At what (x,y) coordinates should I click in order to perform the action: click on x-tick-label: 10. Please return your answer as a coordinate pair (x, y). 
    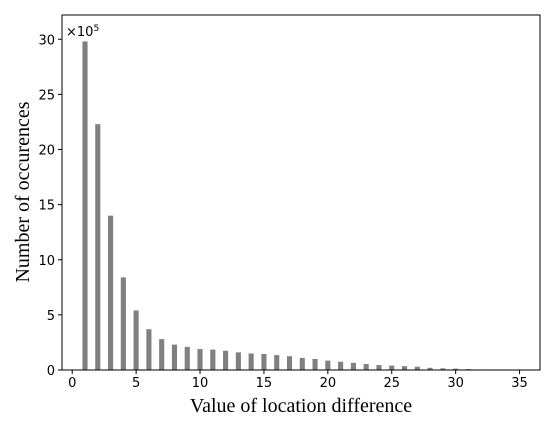
    Looking at the image, I should click on (200, 383).